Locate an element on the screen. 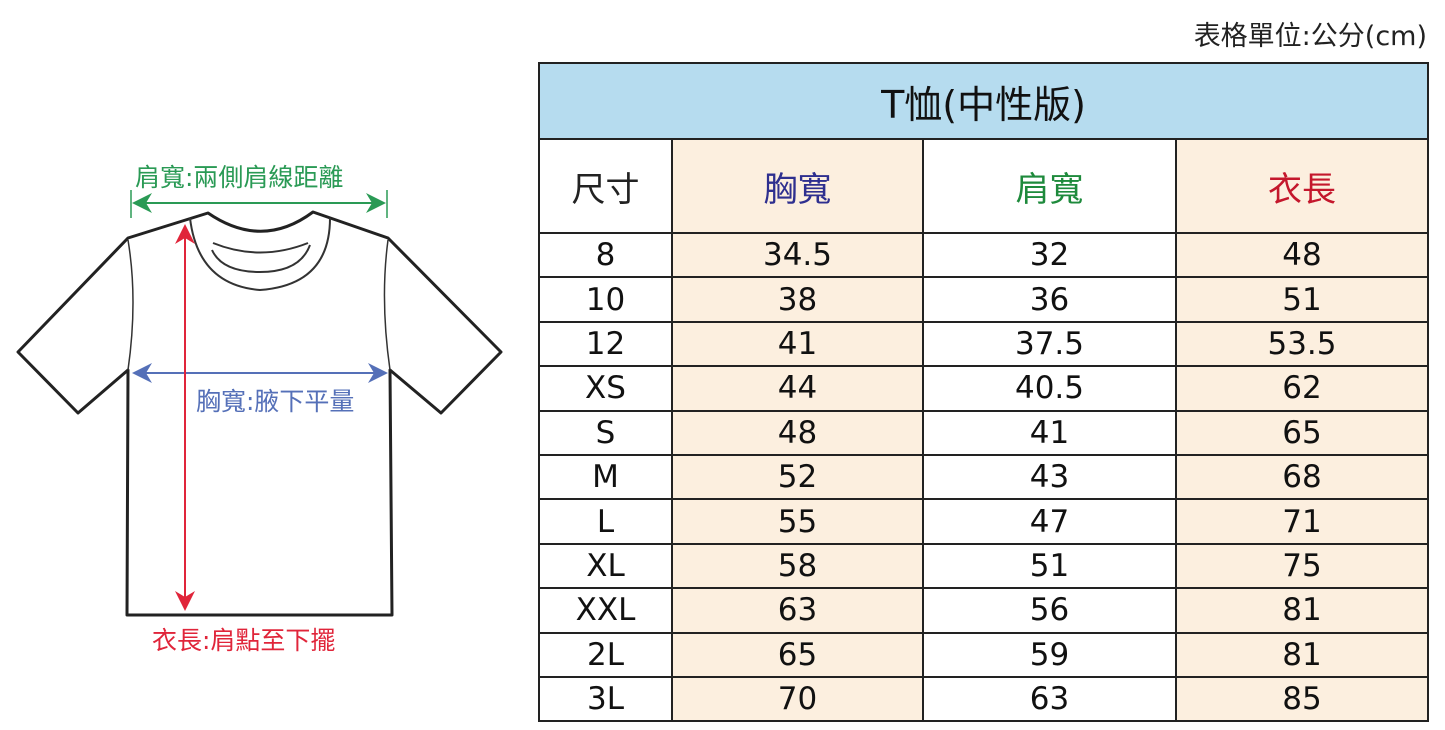 This screenshot has height=730, width=1445. table-row: 12 41 37.5 53.5 is located at coordinates (983, 344).